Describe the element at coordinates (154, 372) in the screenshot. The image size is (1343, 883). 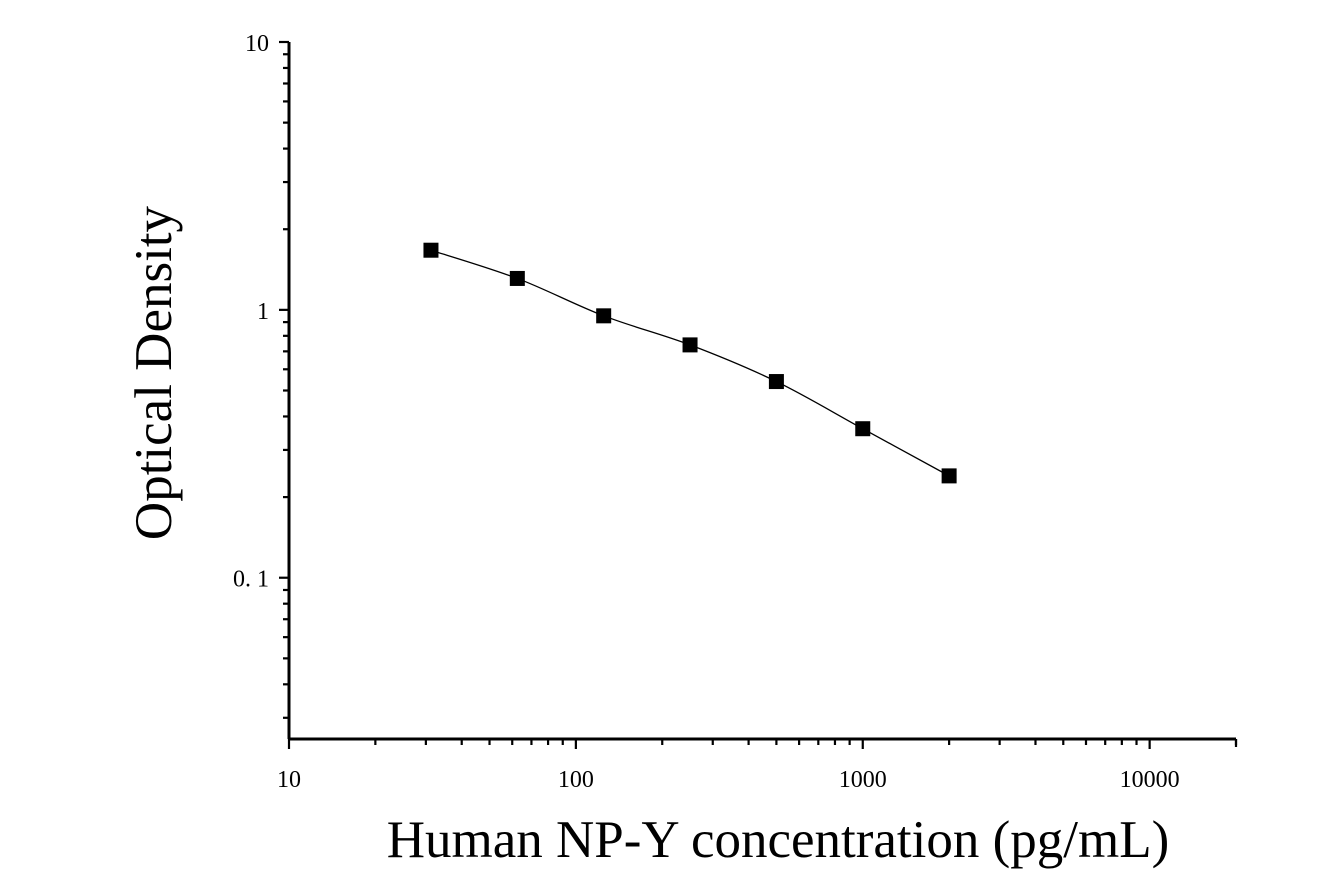
I see `y-axis-title: Optical Density` at that location.